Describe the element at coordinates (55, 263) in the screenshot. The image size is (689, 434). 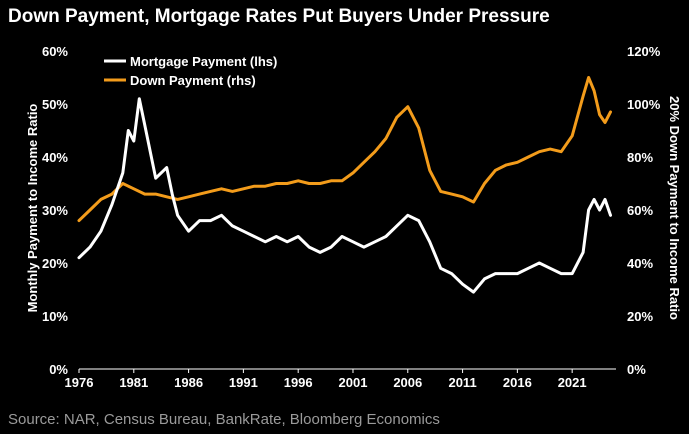
I see `left-tick-label: 20%` at that location.